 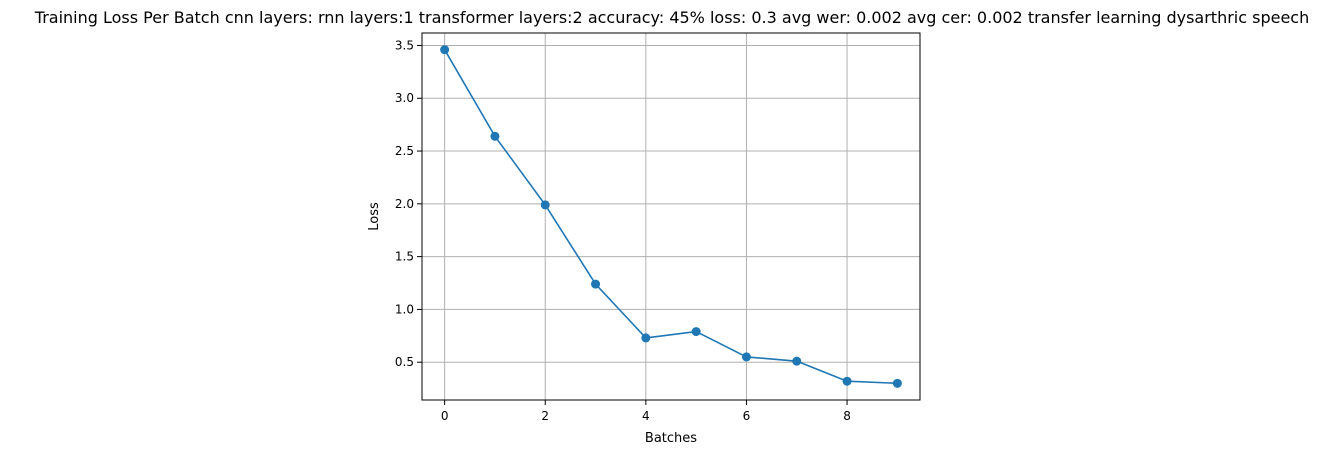 What do you see at coordinates (747, 416) in the screenshot?
I see `x-tick-label: 6` at bounding box center [747, 416].